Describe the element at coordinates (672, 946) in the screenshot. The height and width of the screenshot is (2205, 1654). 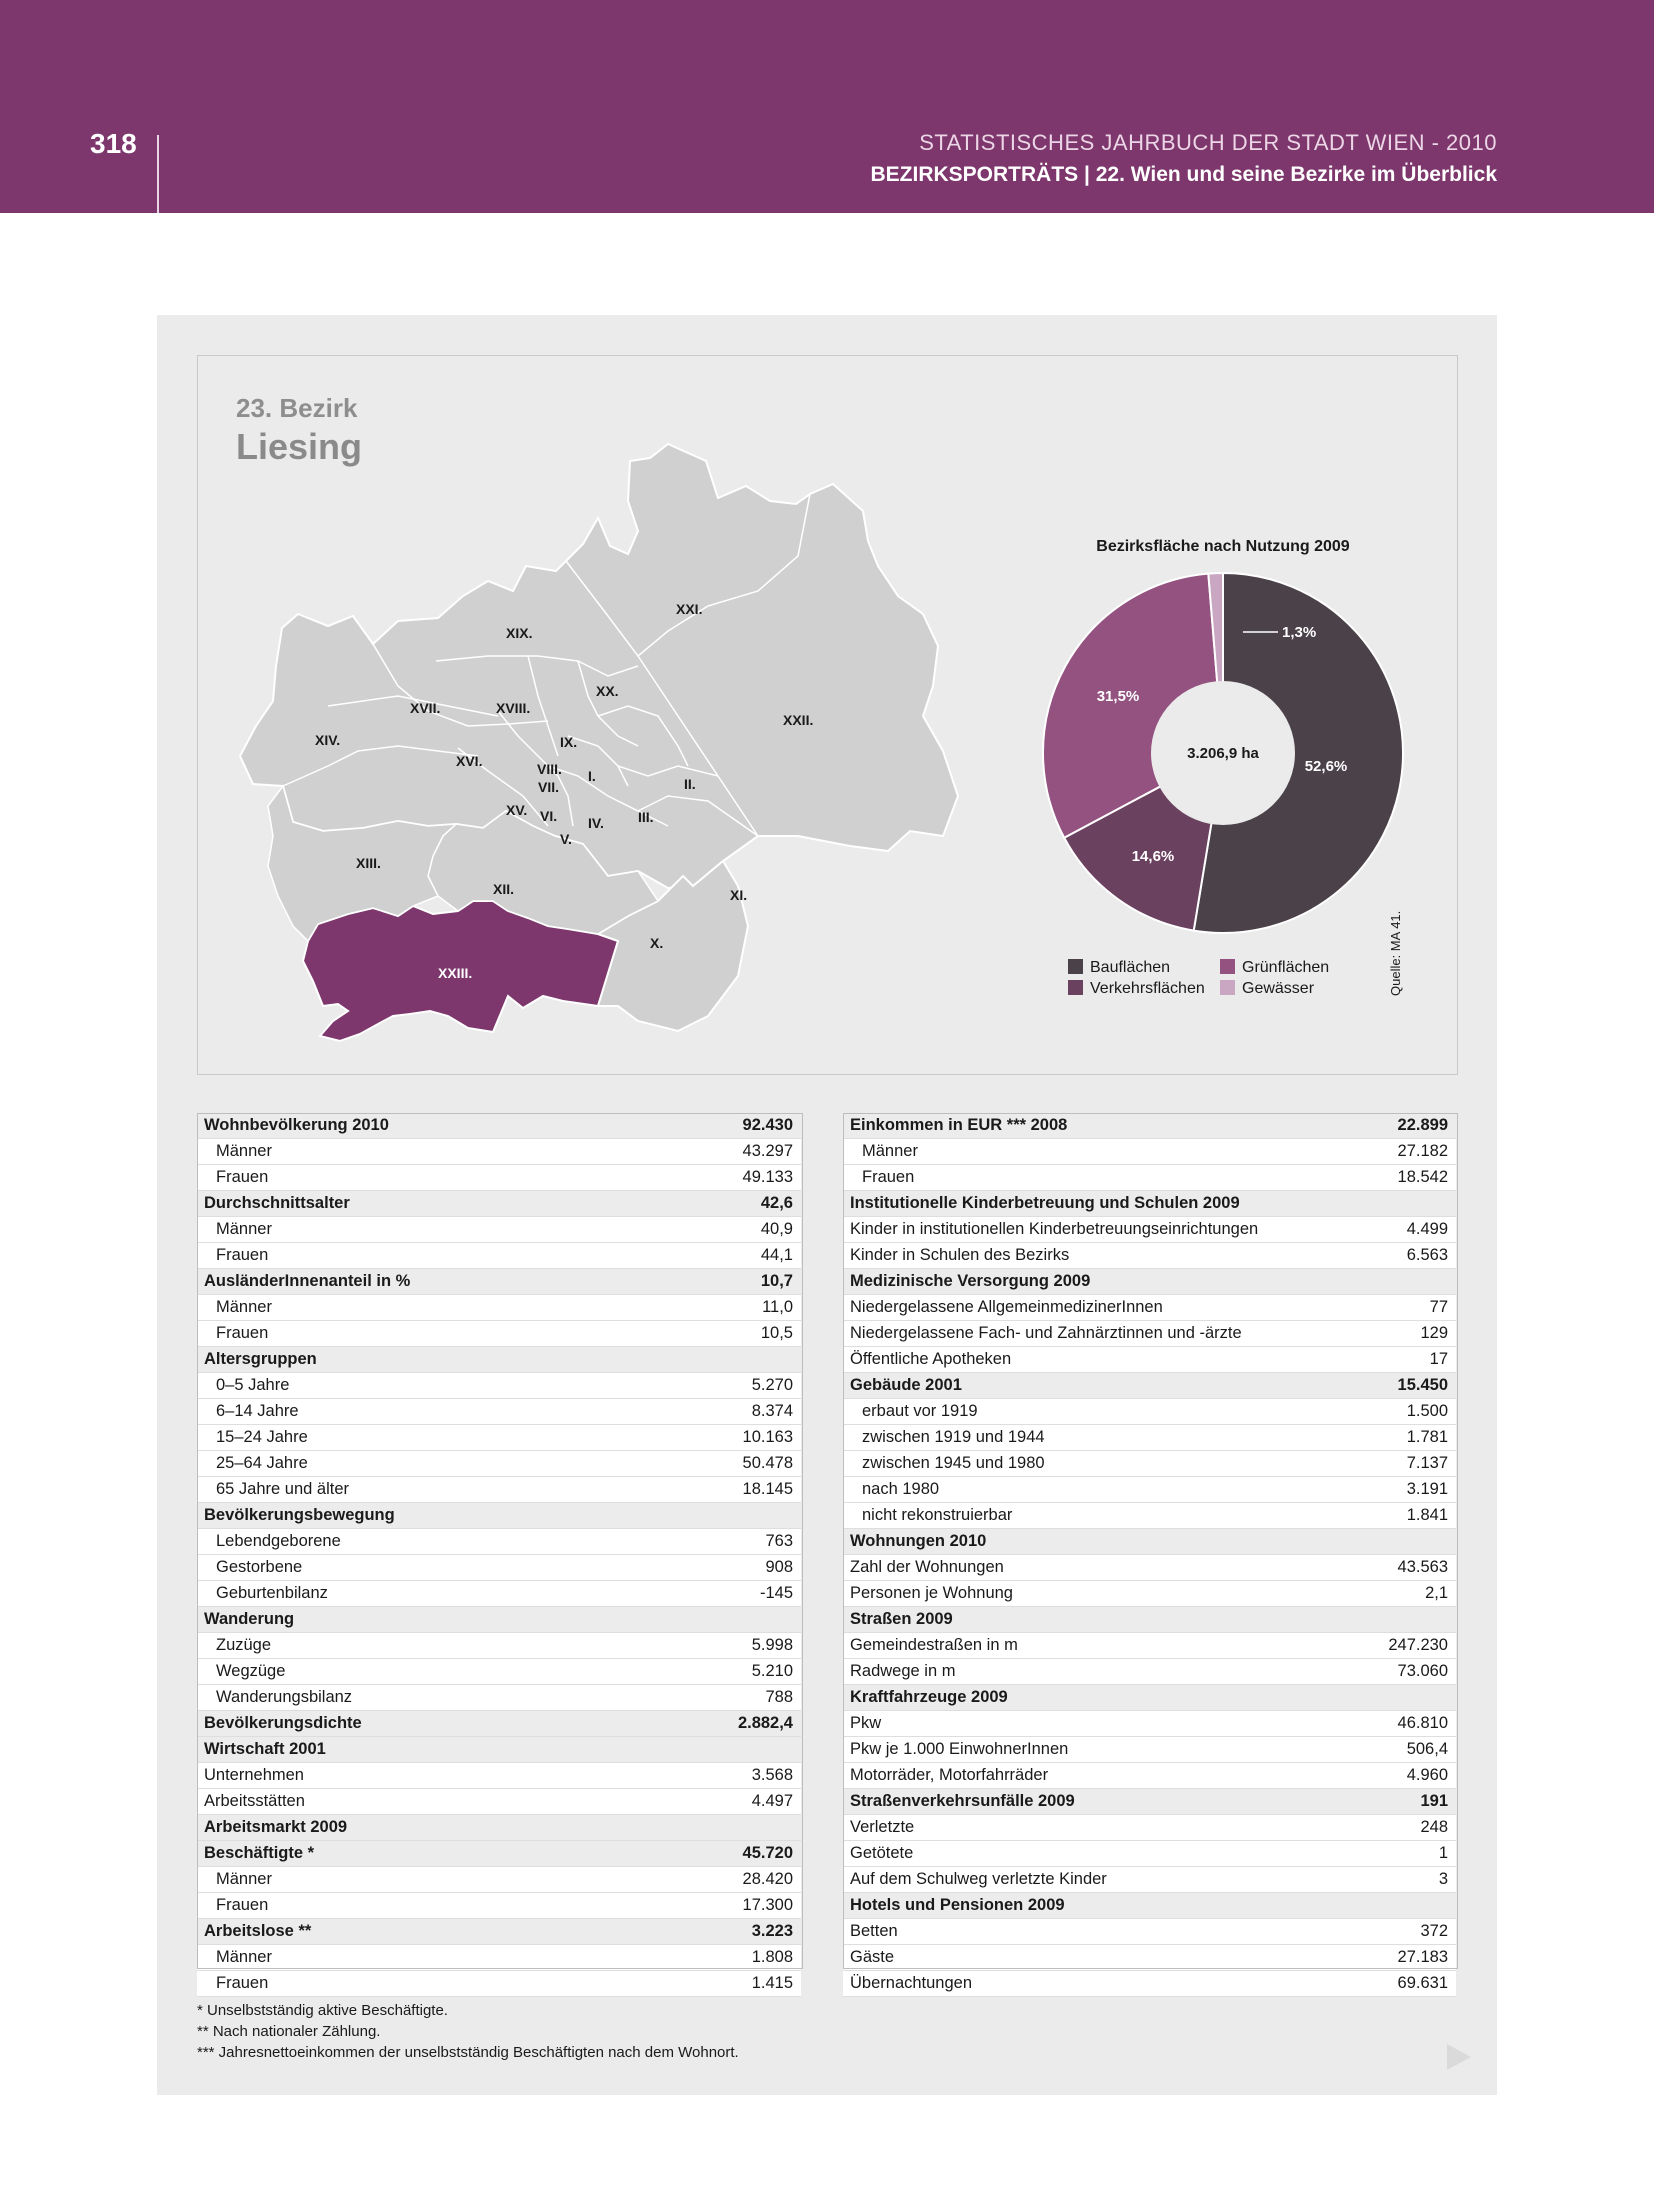
I see `map-southern-area` at that location.